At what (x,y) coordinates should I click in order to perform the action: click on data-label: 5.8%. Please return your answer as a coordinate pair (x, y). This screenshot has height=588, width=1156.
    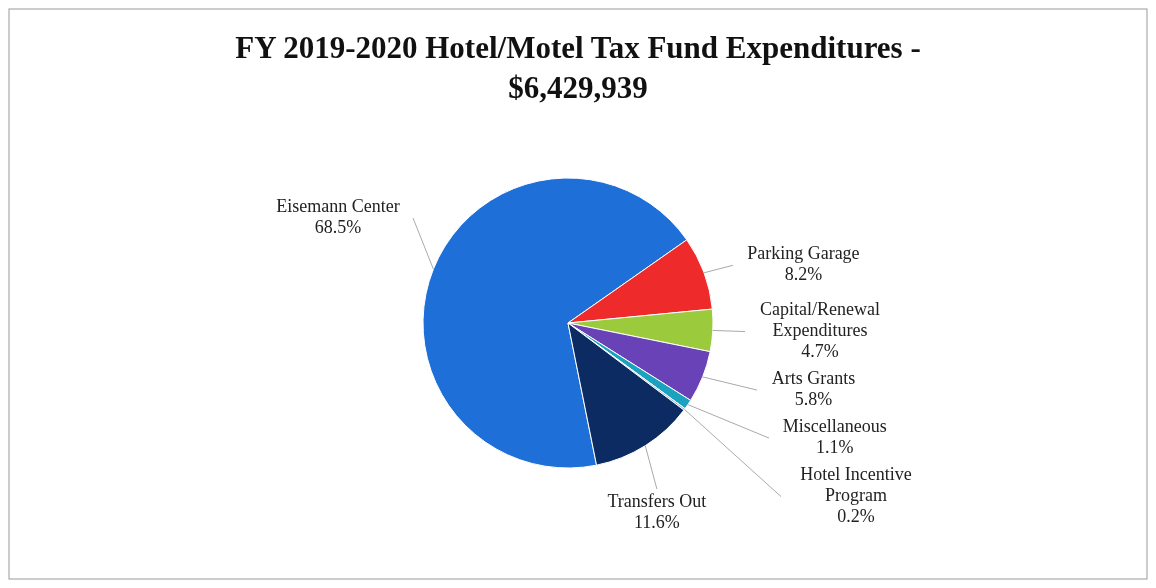
    Looking at the image, I should click on (813, 399).